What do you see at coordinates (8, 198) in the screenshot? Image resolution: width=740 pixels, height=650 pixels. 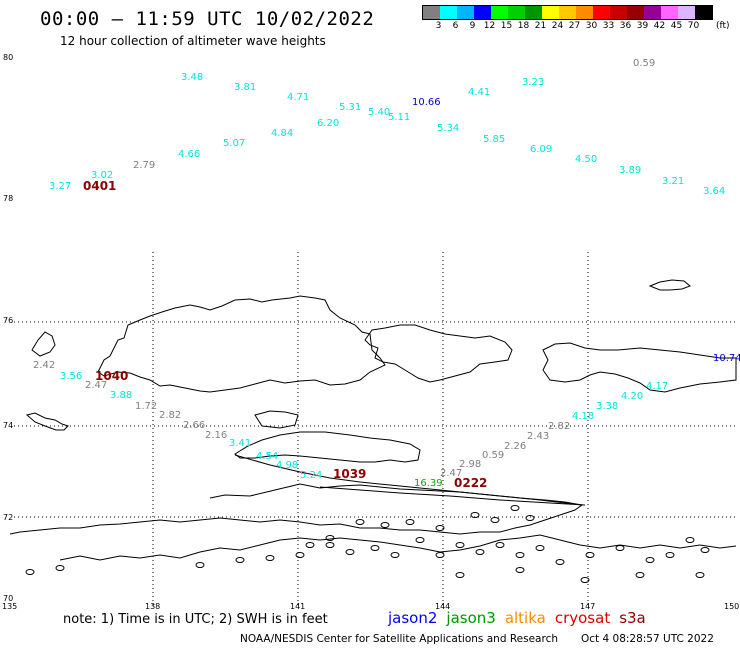 I see `lat-label-78: 78` at bounding box center [8, 198].